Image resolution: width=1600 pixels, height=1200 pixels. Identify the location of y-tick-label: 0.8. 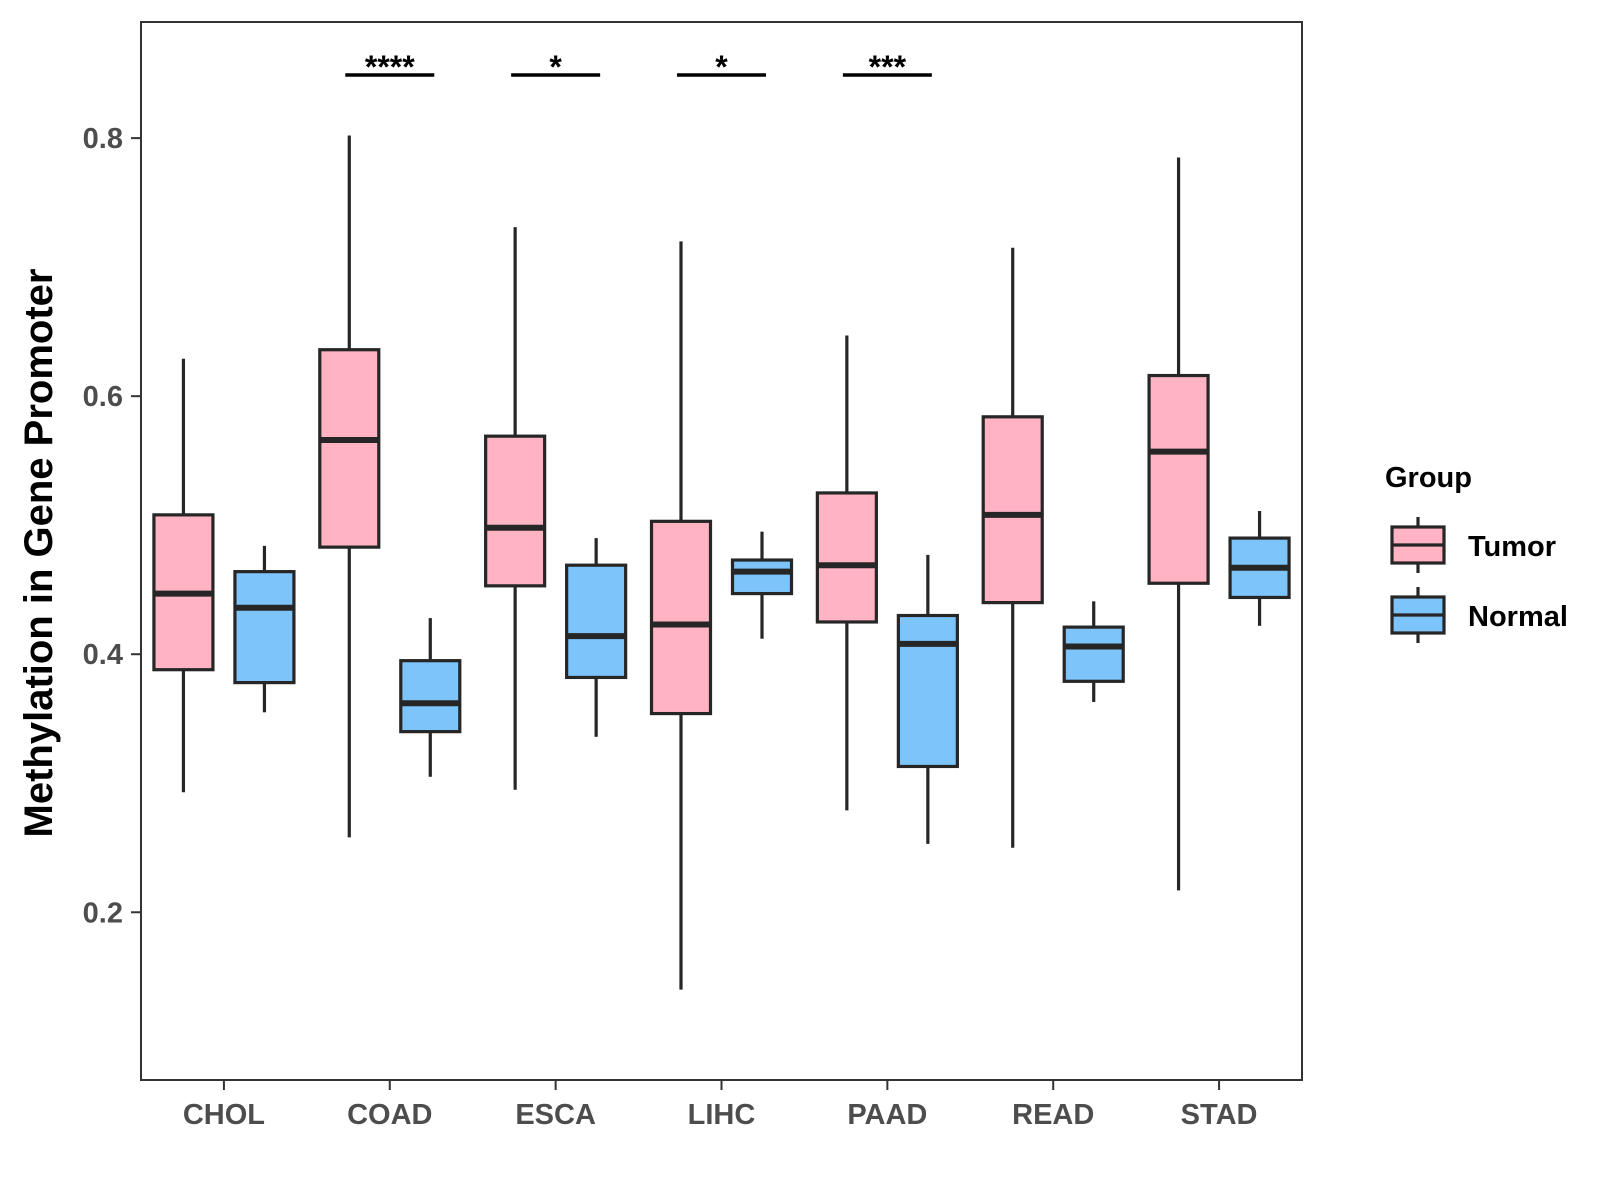
(103, 139).